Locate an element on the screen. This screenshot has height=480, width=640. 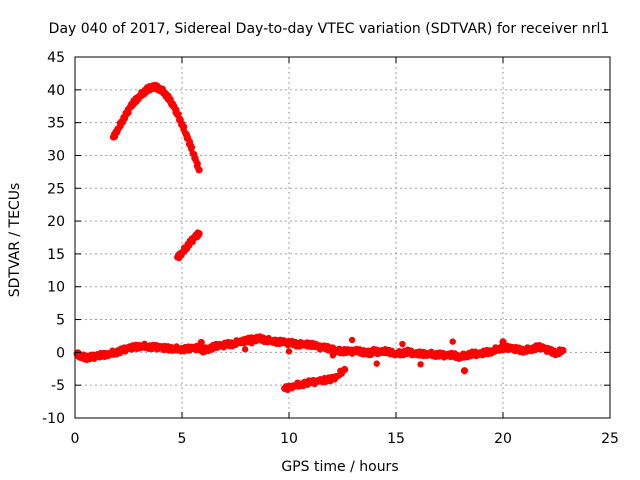
y-tick-label: -10 is located at coordinates (53, 419).